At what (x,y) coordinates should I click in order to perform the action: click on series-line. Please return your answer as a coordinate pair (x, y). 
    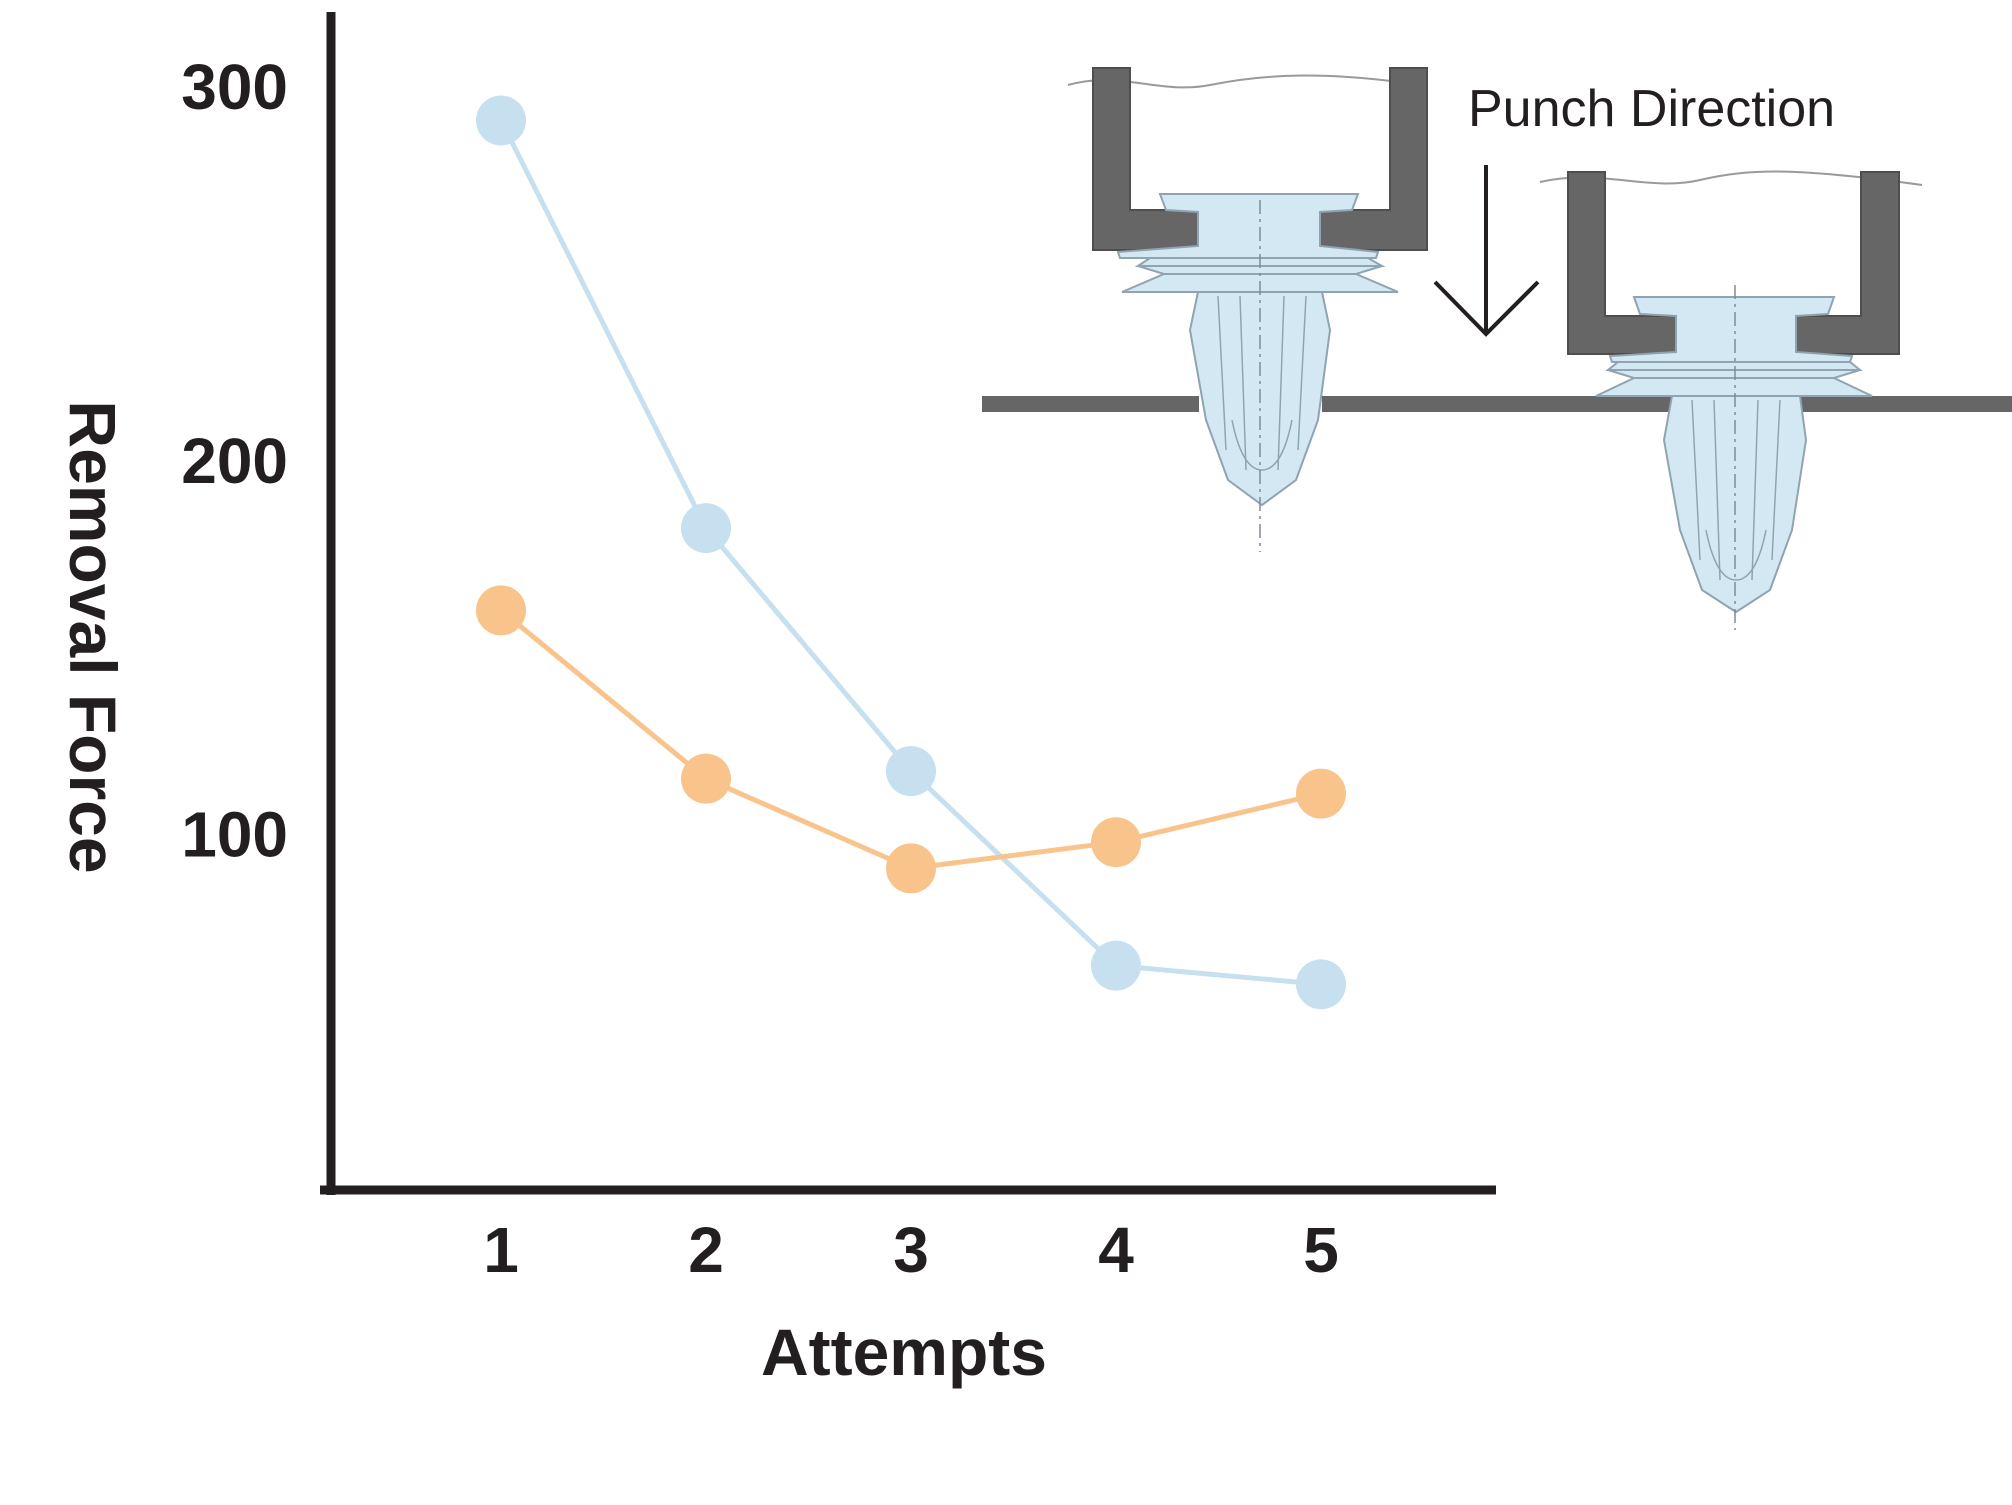
    Looking at the image, I should click on (910, 739).